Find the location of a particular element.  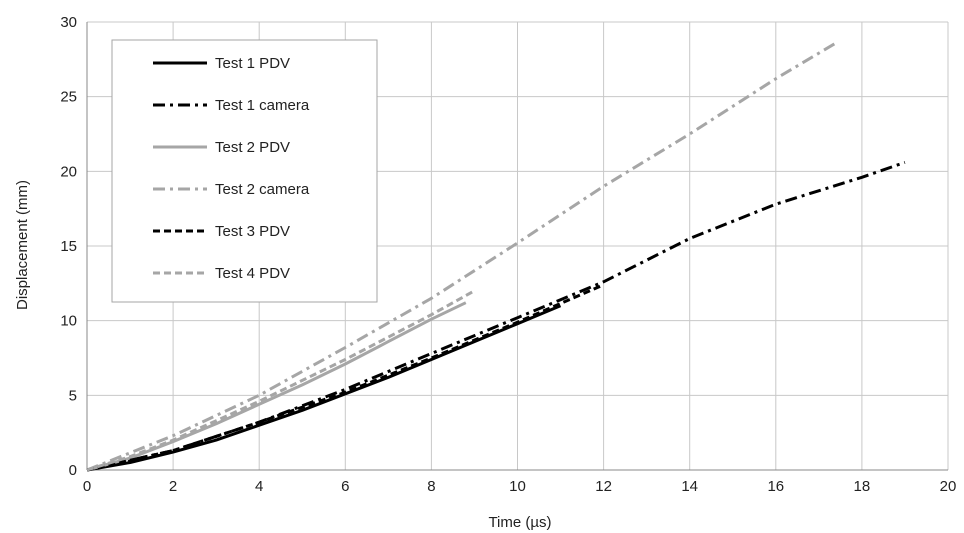

y-tick-labels: 0 5 10 15 20 25 30 is located at coordinates (68, 246).